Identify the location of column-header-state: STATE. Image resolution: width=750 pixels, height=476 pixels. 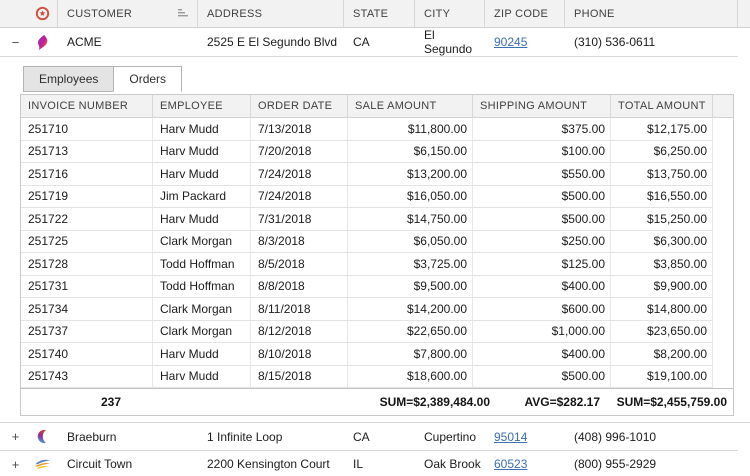
(379, 13).